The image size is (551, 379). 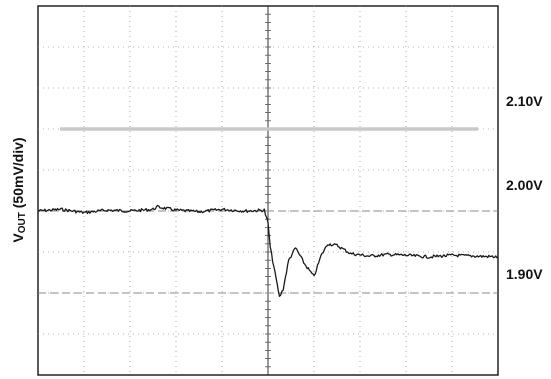 I want to click on level-label-1-90v: 1.90V, so click(x=524, y=274).